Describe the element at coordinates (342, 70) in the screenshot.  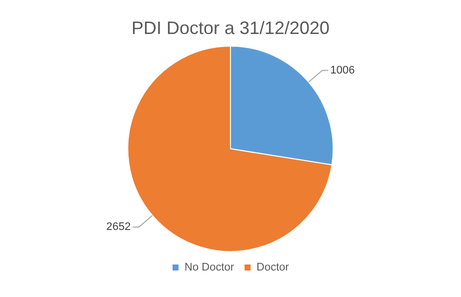
I see `data-label: 1006` at that location.